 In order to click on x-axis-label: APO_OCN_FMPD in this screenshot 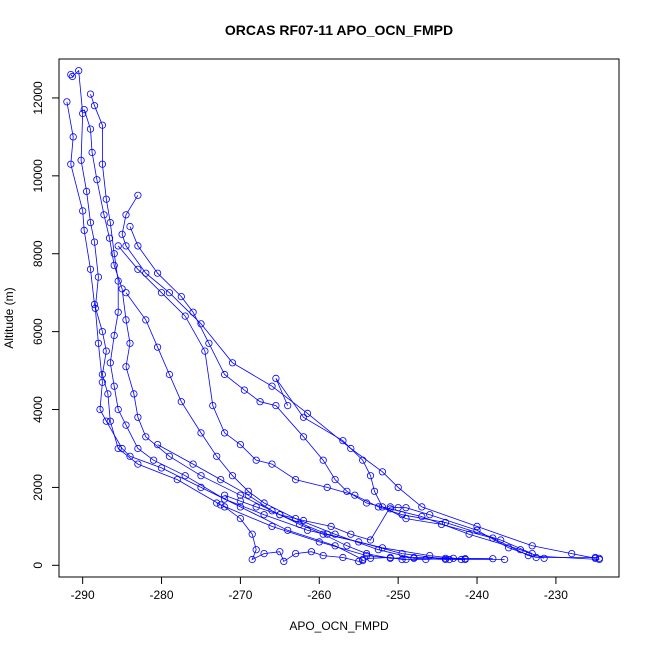, I will do `click(339, 626)`.